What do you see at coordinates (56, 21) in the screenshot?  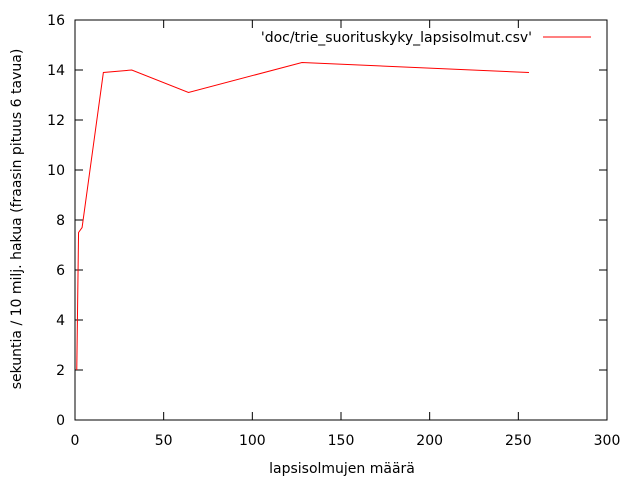 I see `y-tick-label: 16` at bounding box center [56, 21].